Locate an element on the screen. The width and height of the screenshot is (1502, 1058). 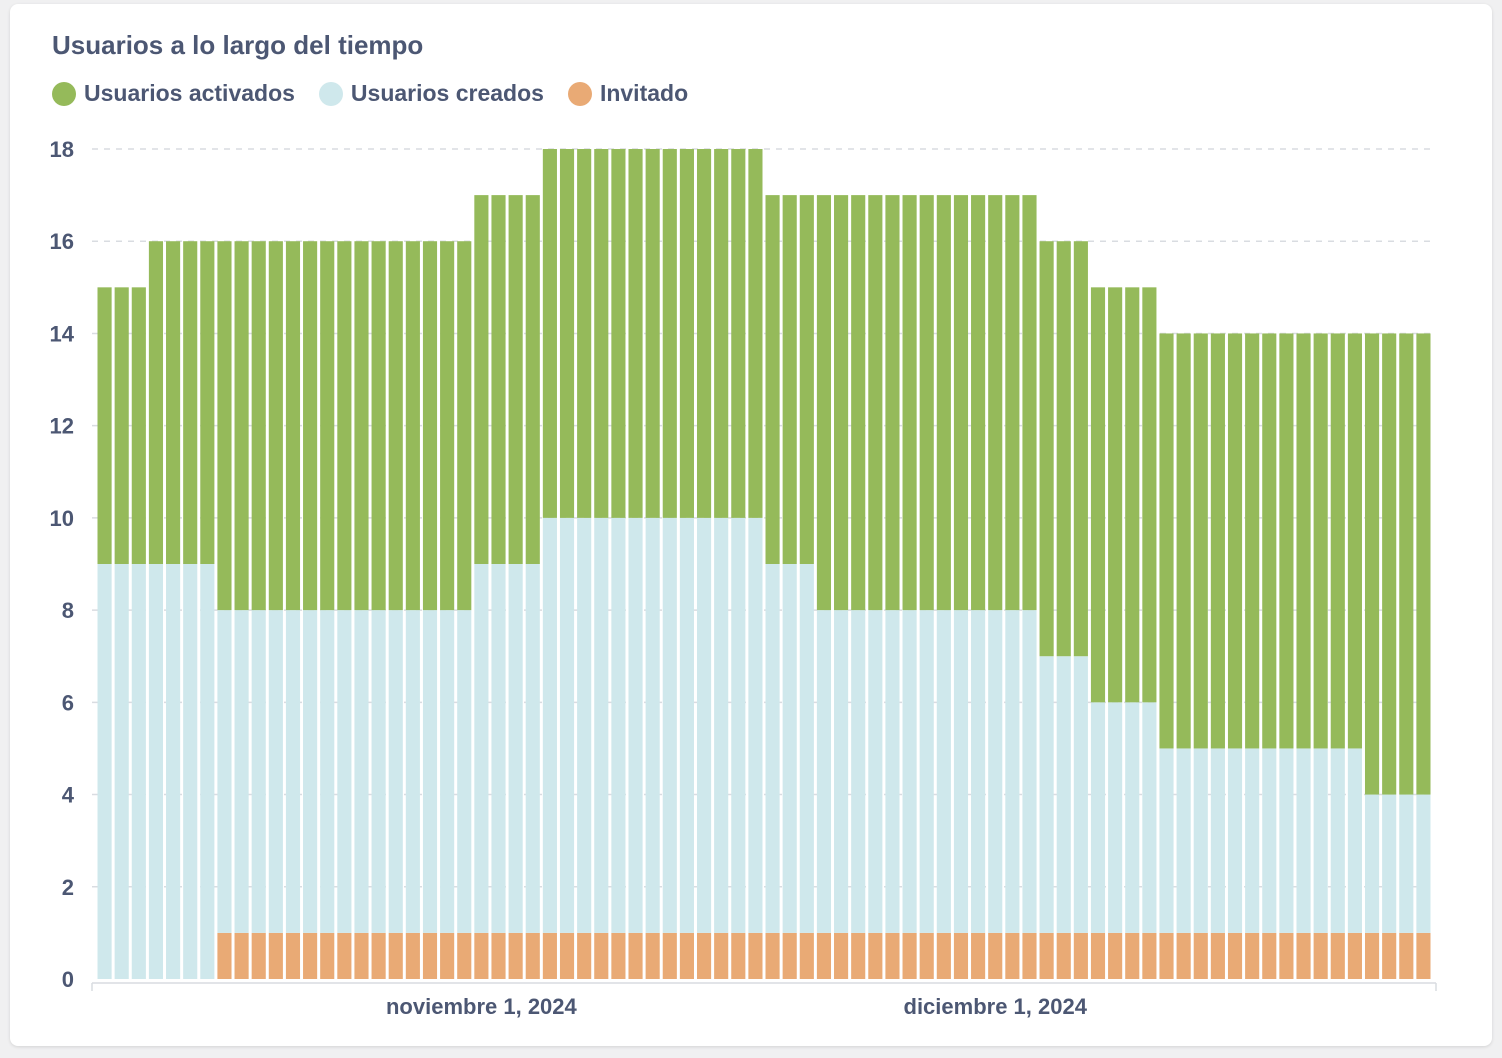
legend-item-created: Usuarios creados is located at coordinates (431, 93).